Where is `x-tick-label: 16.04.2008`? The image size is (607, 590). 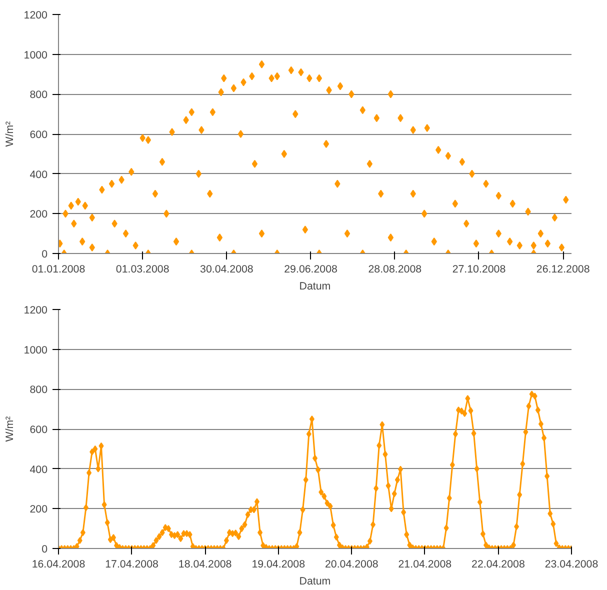
x-tick-label: 16.04.2008 is located at coordinates (59, 564).